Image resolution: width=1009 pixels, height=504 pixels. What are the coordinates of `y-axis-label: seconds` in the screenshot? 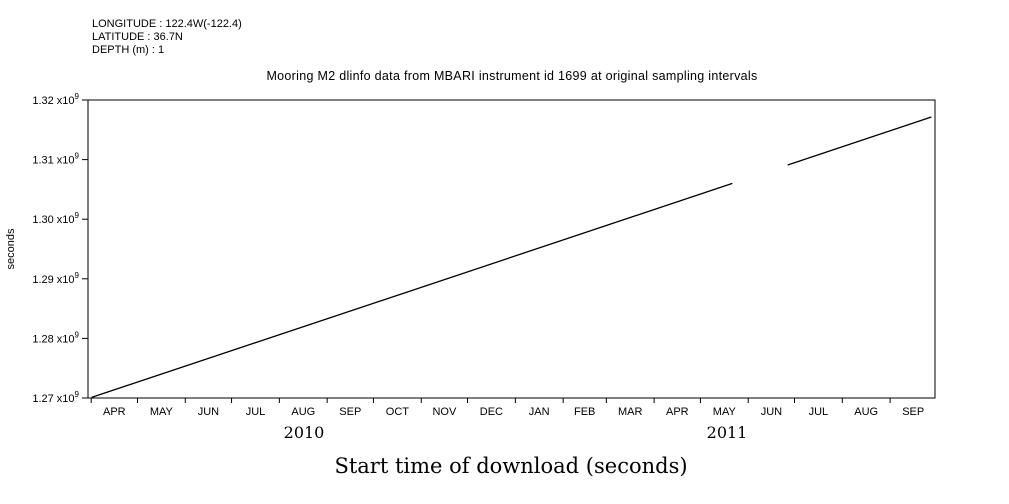 It's located at (11, 248).